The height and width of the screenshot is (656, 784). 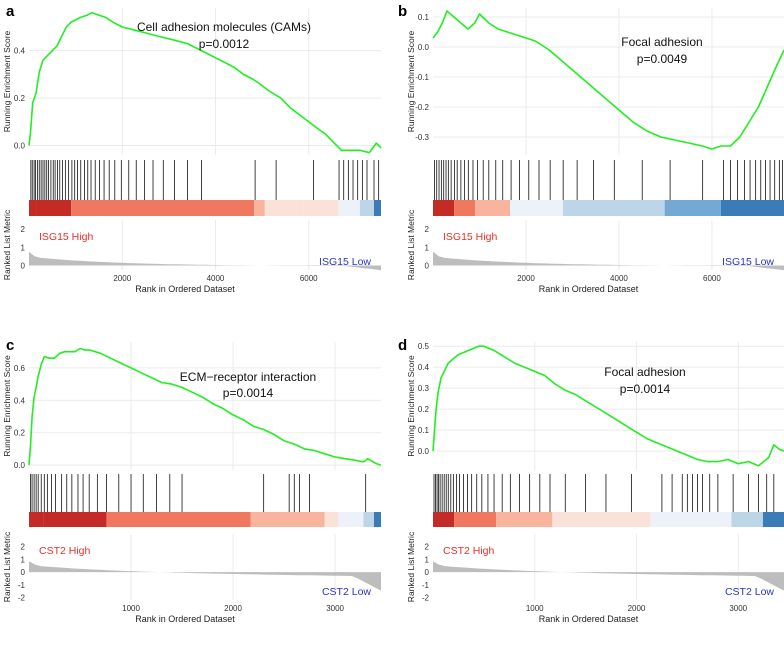 What do you see at coordinates (224, 44) in the screenshot?
I see `p-value: p=0.0012` at bounding box center [224, 44].